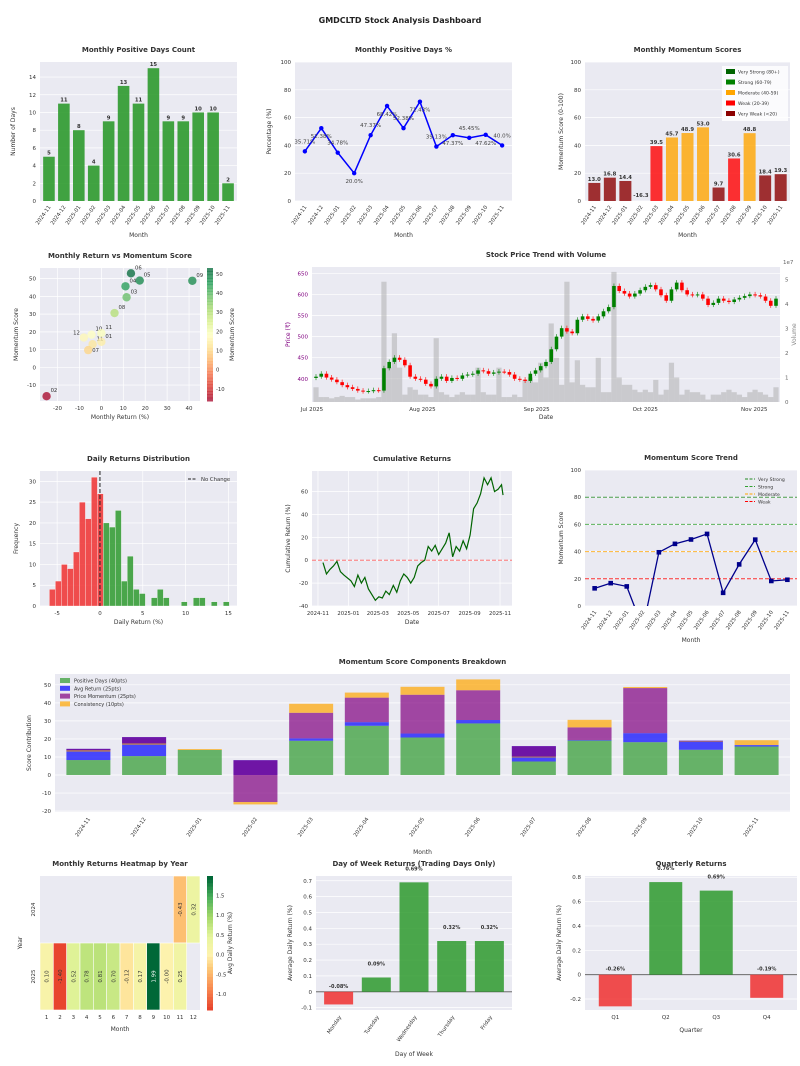  I want to click on bar-value-label: 30.6, so click(734, 155).